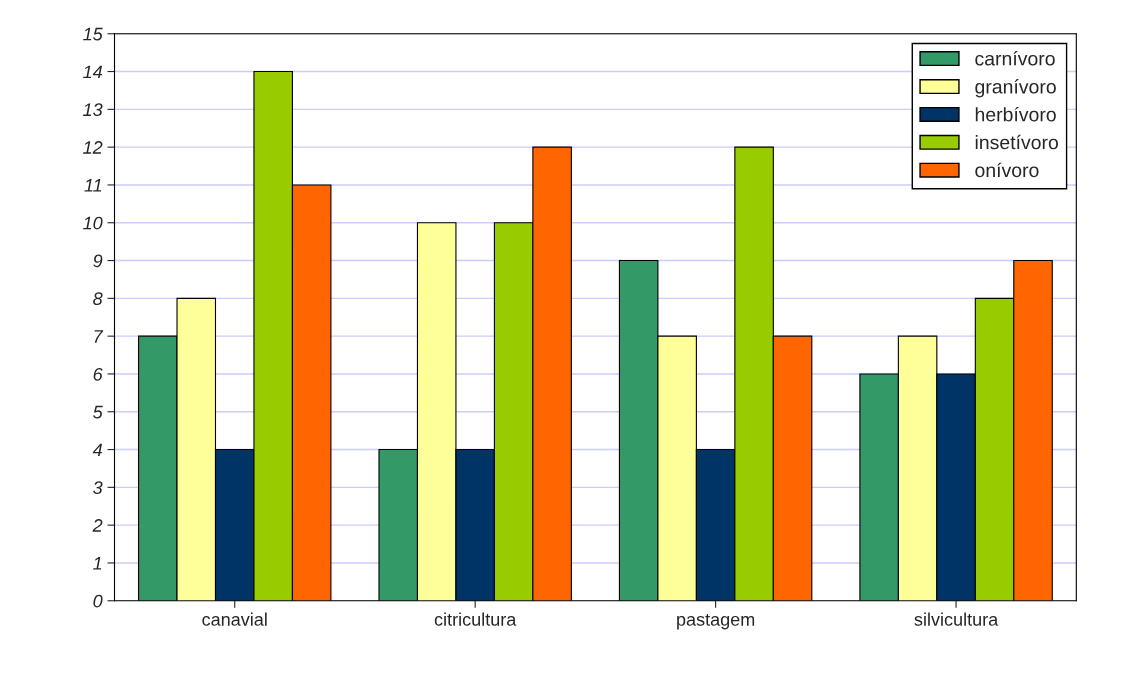  What do you see at coordinates (1007, 170) in the screenshot?
I see `legend-label: onívoro` at bounding box center [1007, 170].